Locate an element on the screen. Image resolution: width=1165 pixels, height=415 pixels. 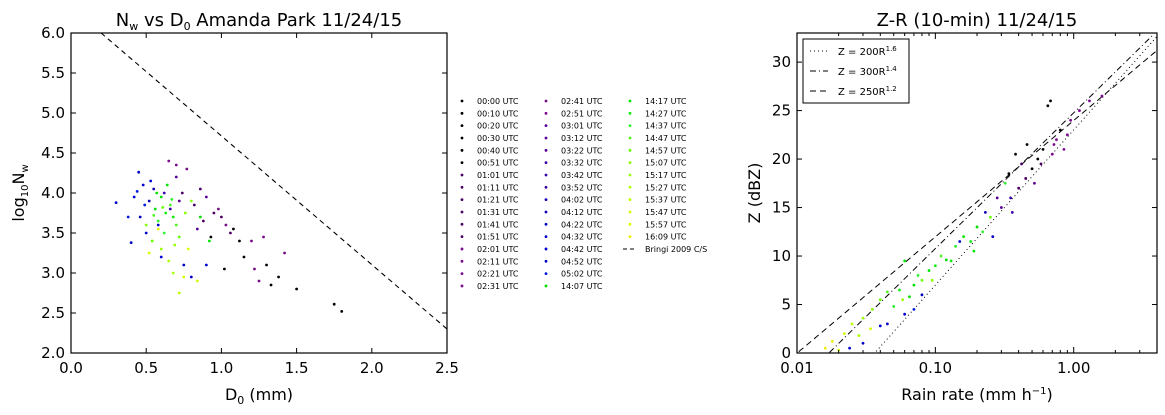
legend-label: 00:30 UTC is located at coordinates (498, 138).